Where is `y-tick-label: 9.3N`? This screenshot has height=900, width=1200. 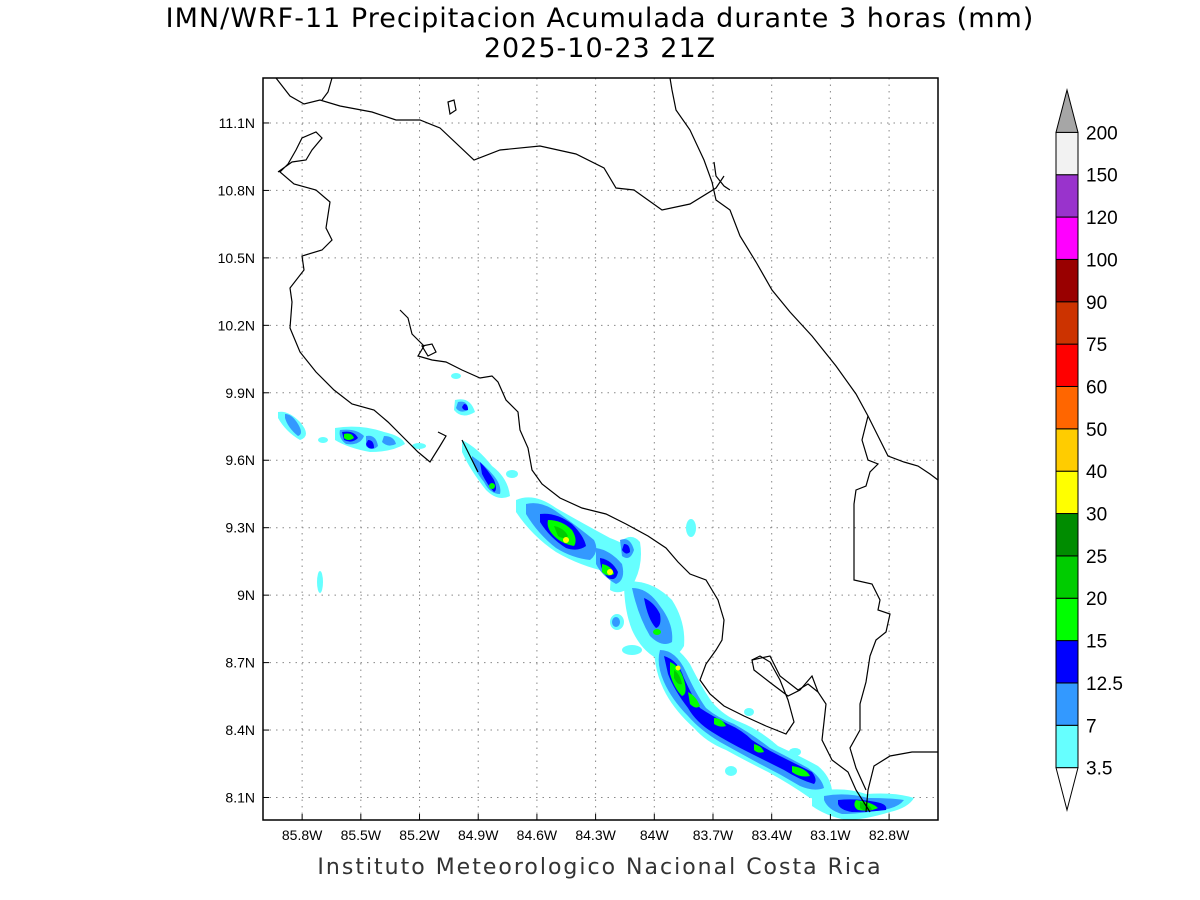 y-tick-label: 9.3N is located at coordinates (240, 528).